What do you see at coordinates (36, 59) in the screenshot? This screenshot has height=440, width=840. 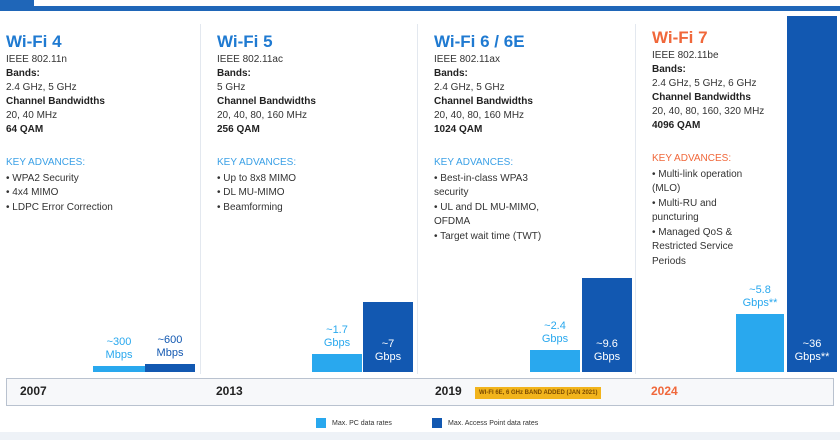 I see `standard: IEEE 802.11n` at bounding box center [36, 59].